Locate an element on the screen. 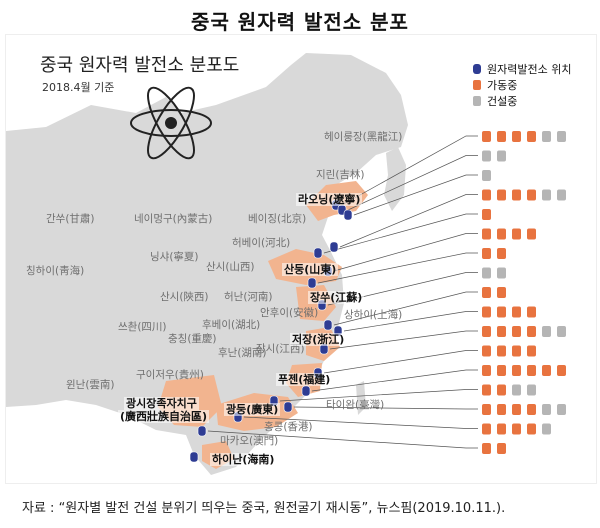 The height and width of the screenshot is (528, 600). province-label: 타이완(臺灣) is located at coordinates (355, 405).